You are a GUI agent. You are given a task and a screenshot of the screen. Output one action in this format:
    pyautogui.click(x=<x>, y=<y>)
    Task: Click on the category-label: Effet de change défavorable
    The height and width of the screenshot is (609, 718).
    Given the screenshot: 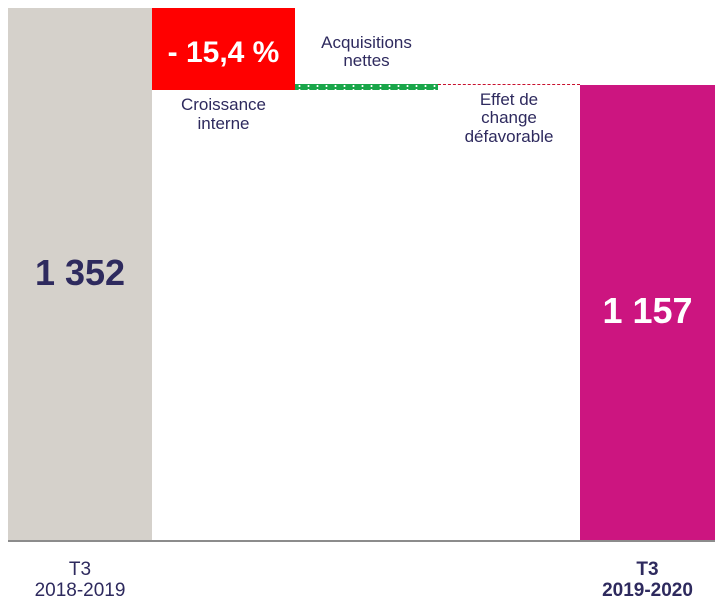 What is the action you would take?
    pyautogui.click(x=509, y=118)
    